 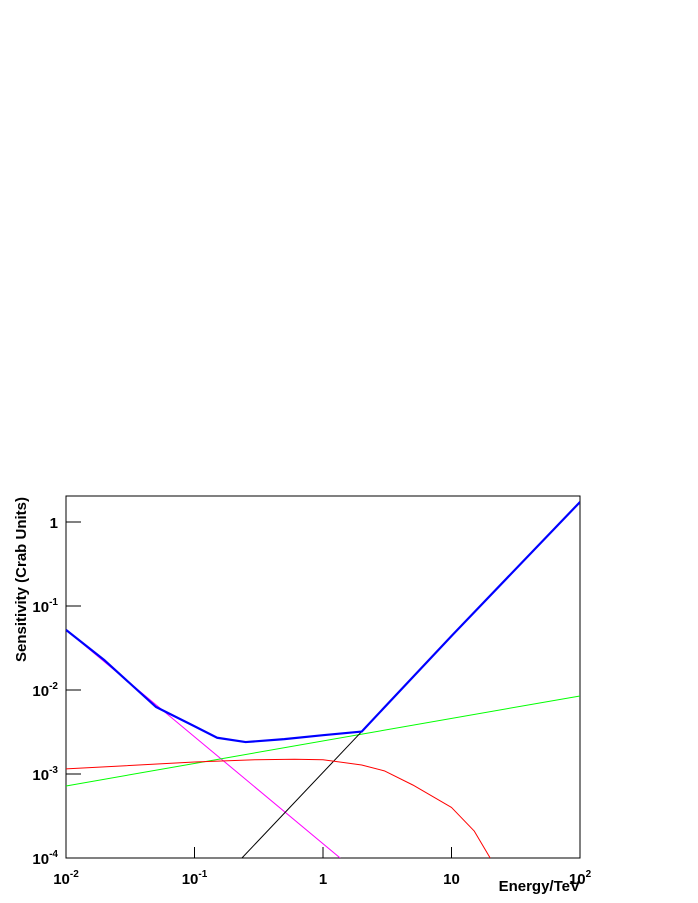 I want to click on y-tick-label: 1, so click(x=54, y=523).